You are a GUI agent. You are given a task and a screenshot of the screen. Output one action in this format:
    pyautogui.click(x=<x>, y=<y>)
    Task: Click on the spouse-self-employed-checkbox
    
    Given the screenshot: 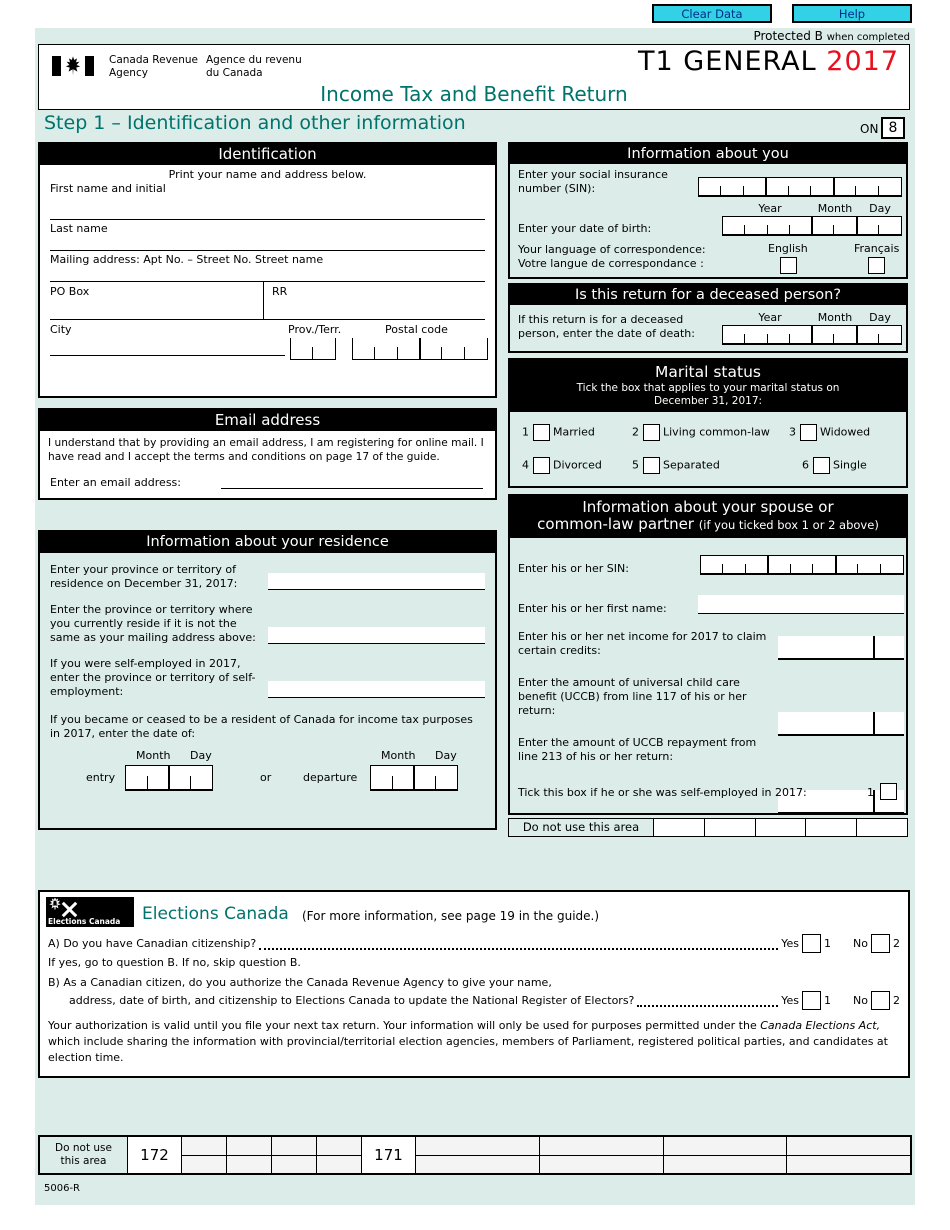 What is the action you would take?
    pyautogui.click(x=888, y=791)
    